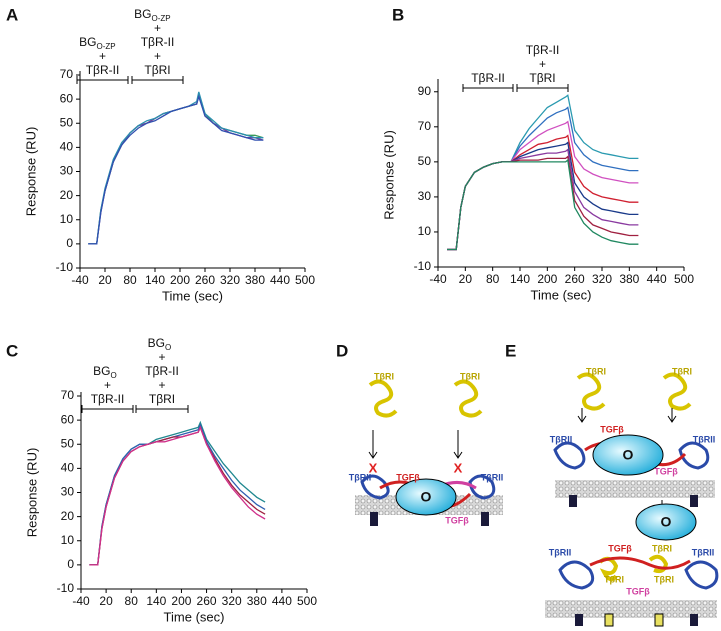  I want to click on x-tick-label: 80, so click(132, 601).